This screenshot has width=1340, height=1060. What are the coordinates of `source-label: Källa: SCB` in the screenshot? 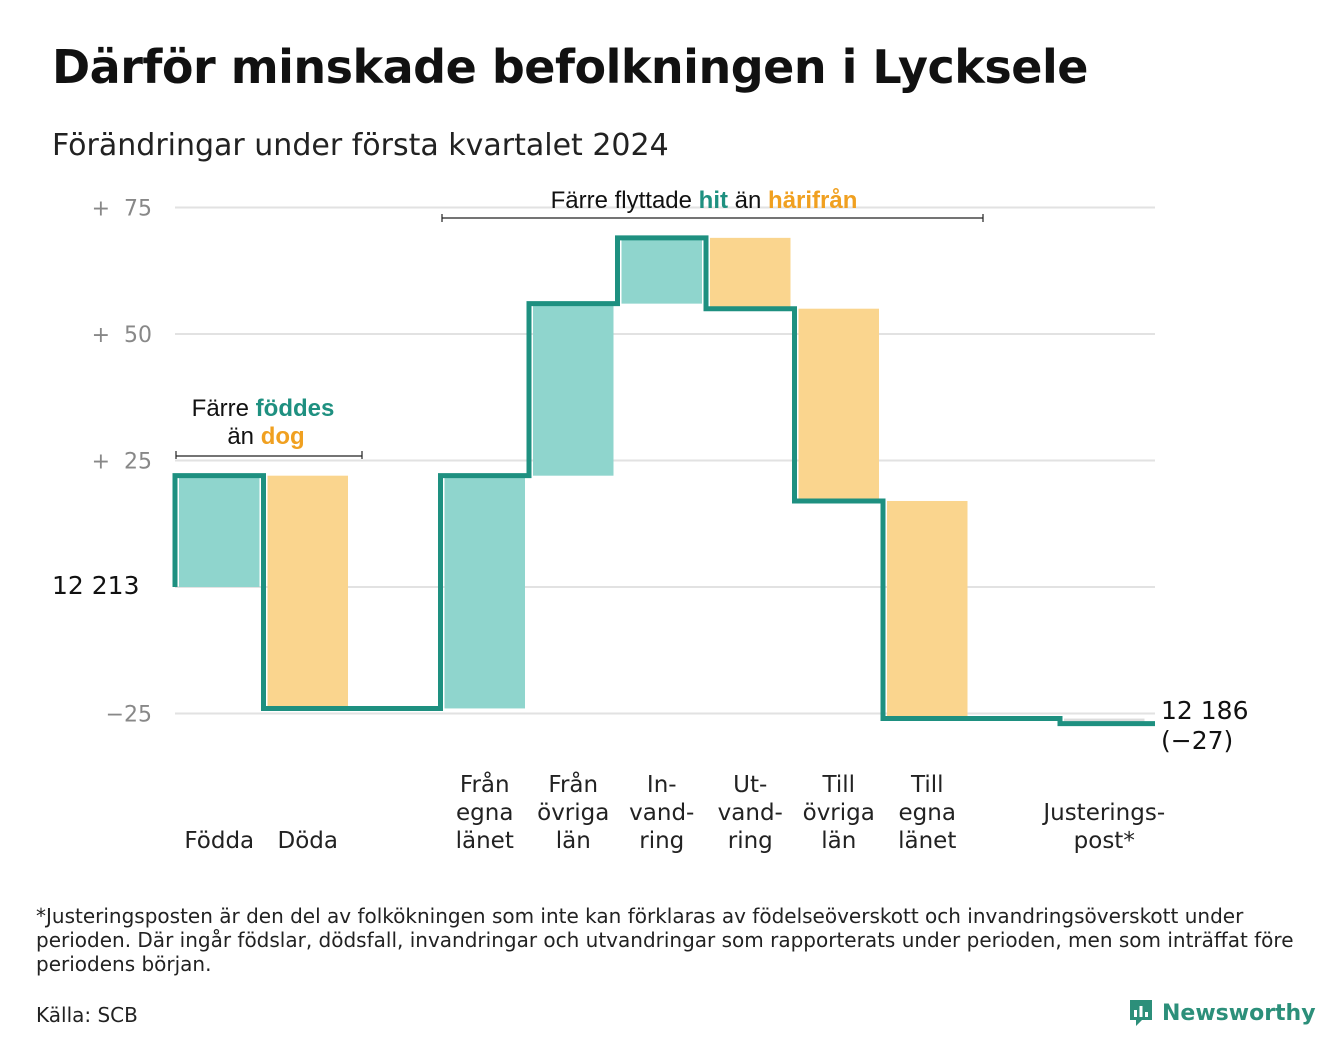 It's located at (87, 1015).